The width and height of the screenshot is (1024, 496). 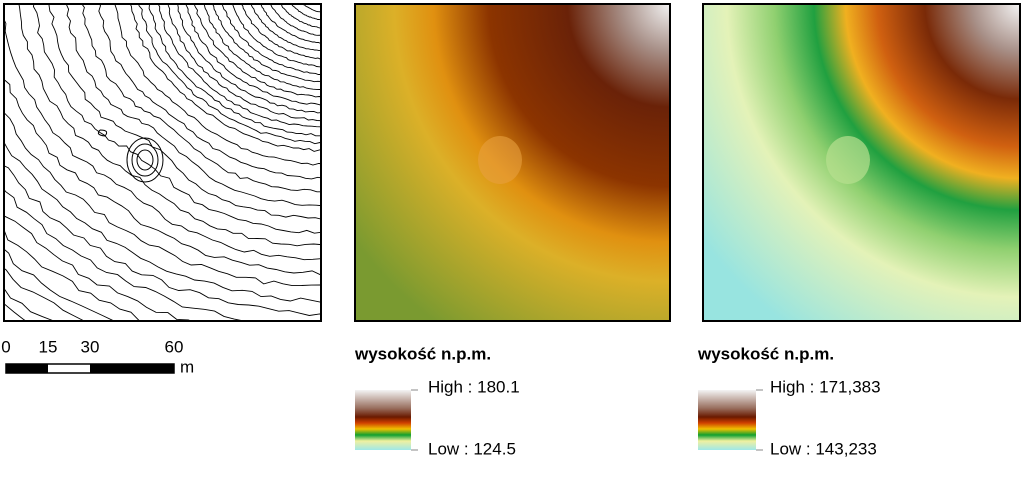 I want to click on scale-label: 15, so click(x=48, y=346).